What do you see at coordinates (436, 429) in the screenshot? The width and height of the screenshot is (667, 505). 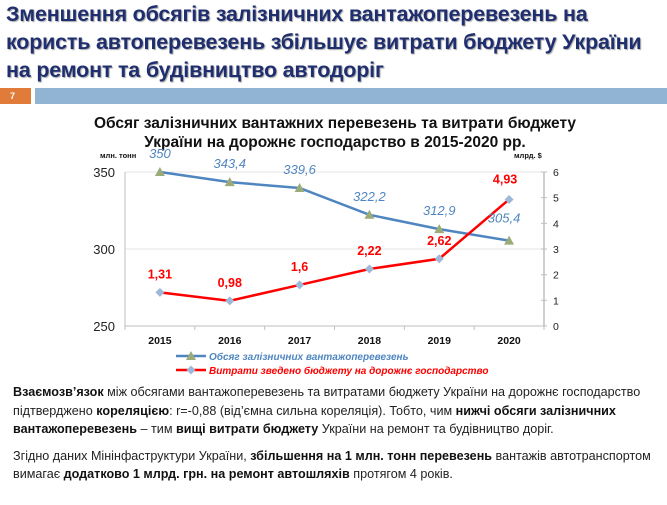 I see `text-span: України на ремонт та будівництво доріг.` at bounding box center [436, 429].